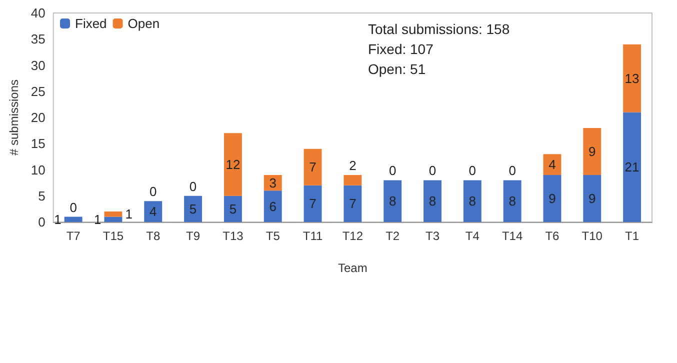  What do you see at coordinates (397, 69) in the screenshot?
I see `annotation: Open: 51` at bounding box center [397, 69].